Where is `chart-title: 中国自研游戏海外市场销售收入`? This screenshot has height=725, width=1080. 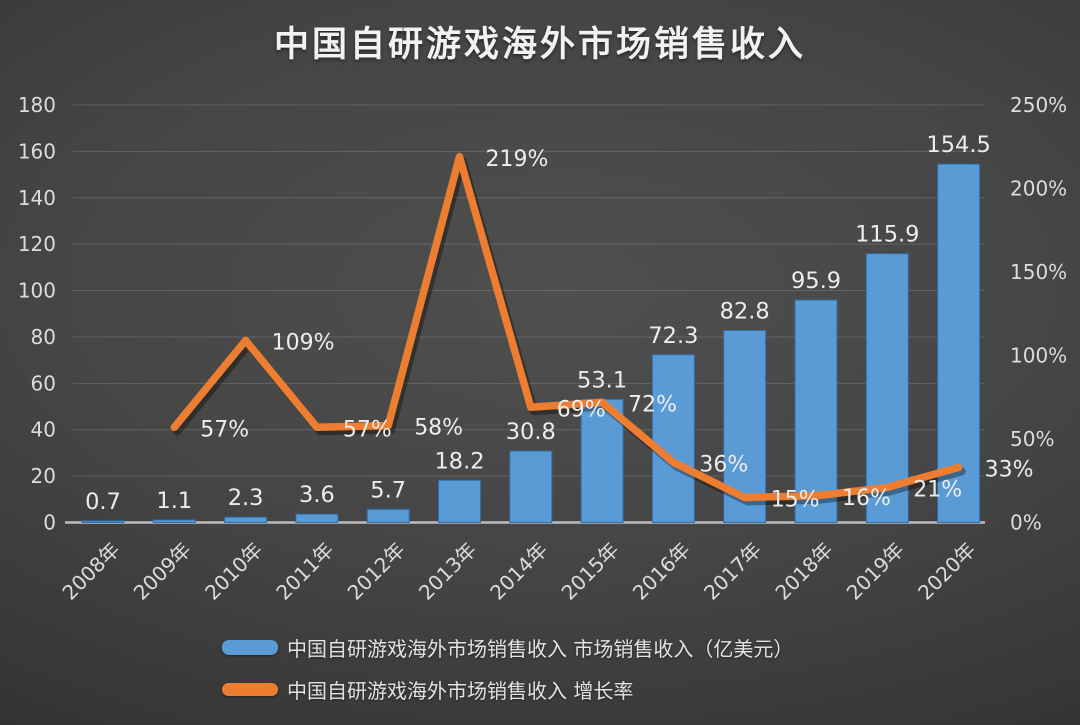
chart-title: 中国自研游戏海外市场销售收入 is located at coordinates (539, 44).